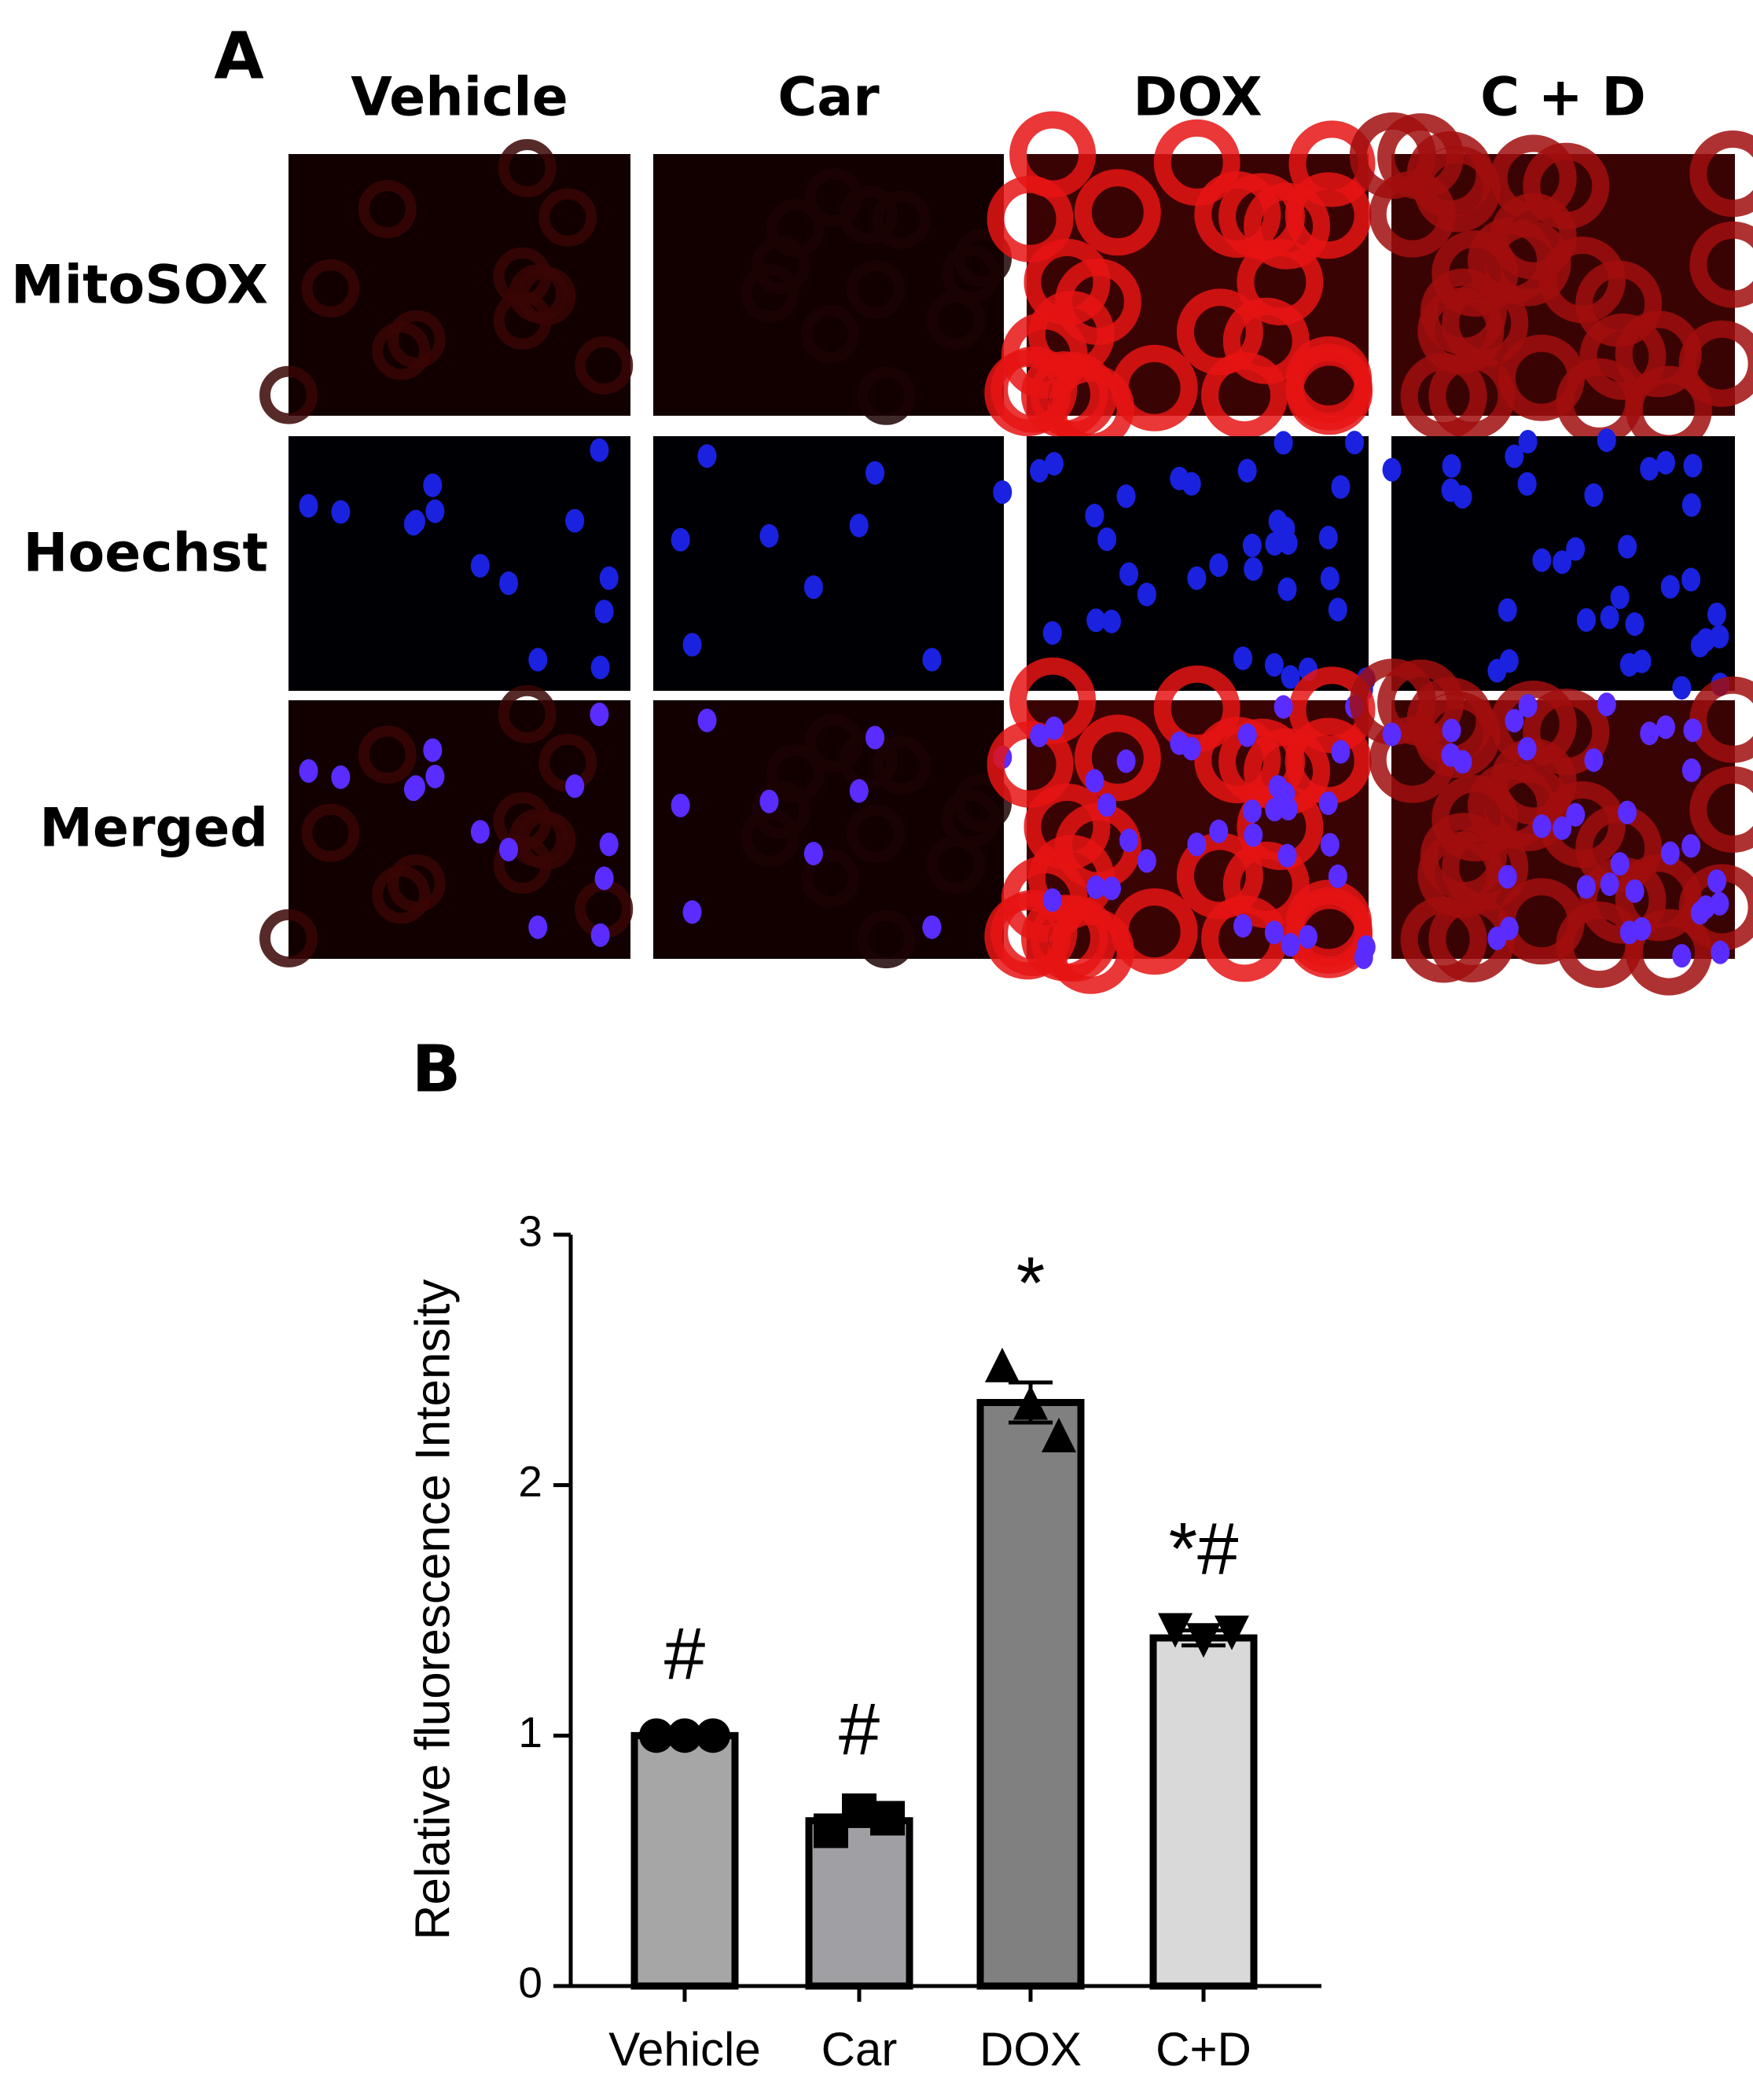 Image resolution: width=1753 pixels, height=2100 pixels. Describe the element at coordinates (828, 563) in the screenshot. I see `micrograph-background` at that location.